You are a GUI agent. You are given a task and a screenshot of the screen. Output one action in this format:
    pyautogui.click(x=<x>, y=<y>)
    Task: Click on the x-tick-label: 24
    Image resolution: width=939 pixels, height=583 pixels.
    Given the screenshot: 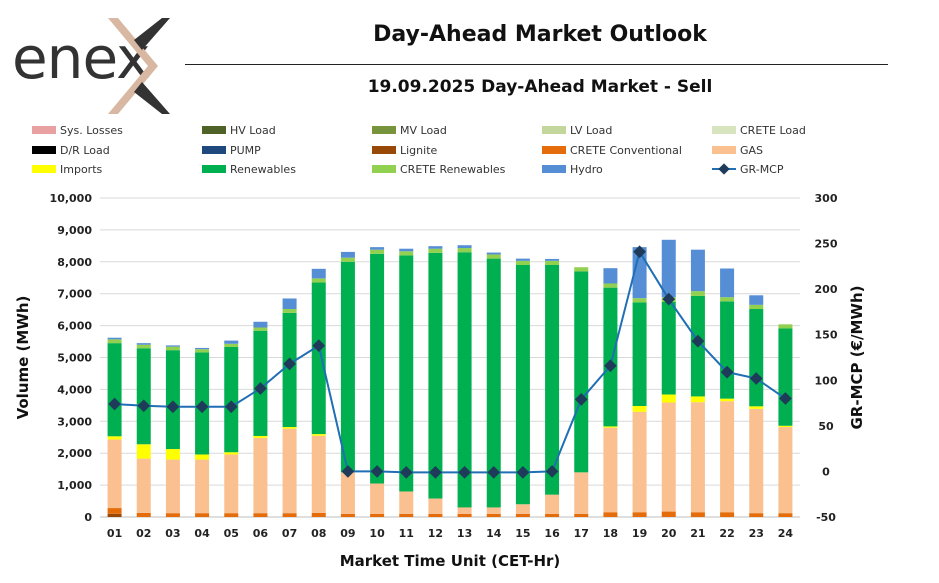 What is the action you would take?
    pyautogui.click(x=786, y=533)
    